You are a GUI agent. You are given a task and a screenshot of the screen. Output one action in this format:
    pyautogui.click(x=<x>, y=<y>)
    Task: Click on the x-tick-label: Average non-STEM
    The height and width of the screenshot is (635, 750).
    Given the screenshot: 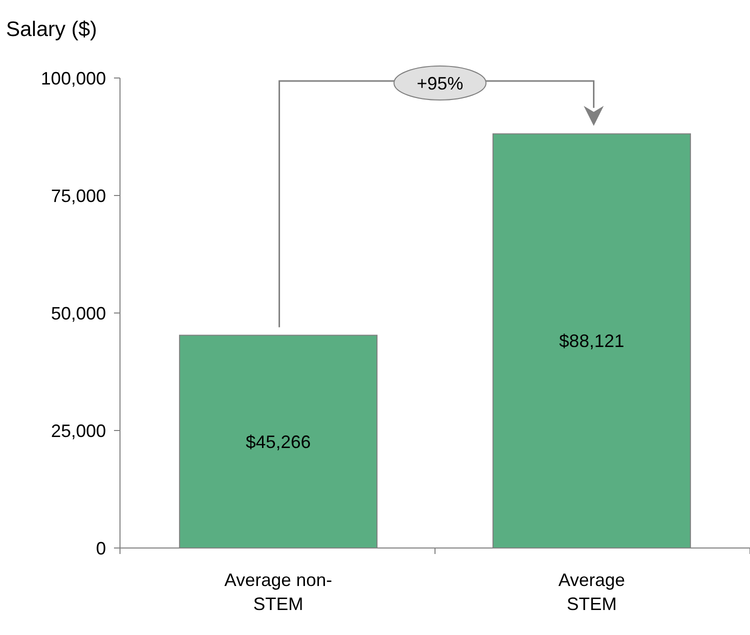 What is the action you would take?
    pyautogui.click(x=278, y=592)
    